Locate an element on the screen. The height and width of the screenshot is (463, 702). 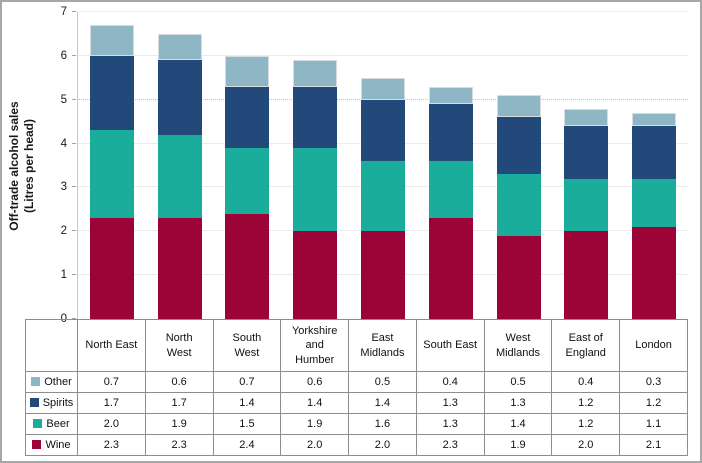
value-cell: 1.1 is located at coordinates (653, 424).